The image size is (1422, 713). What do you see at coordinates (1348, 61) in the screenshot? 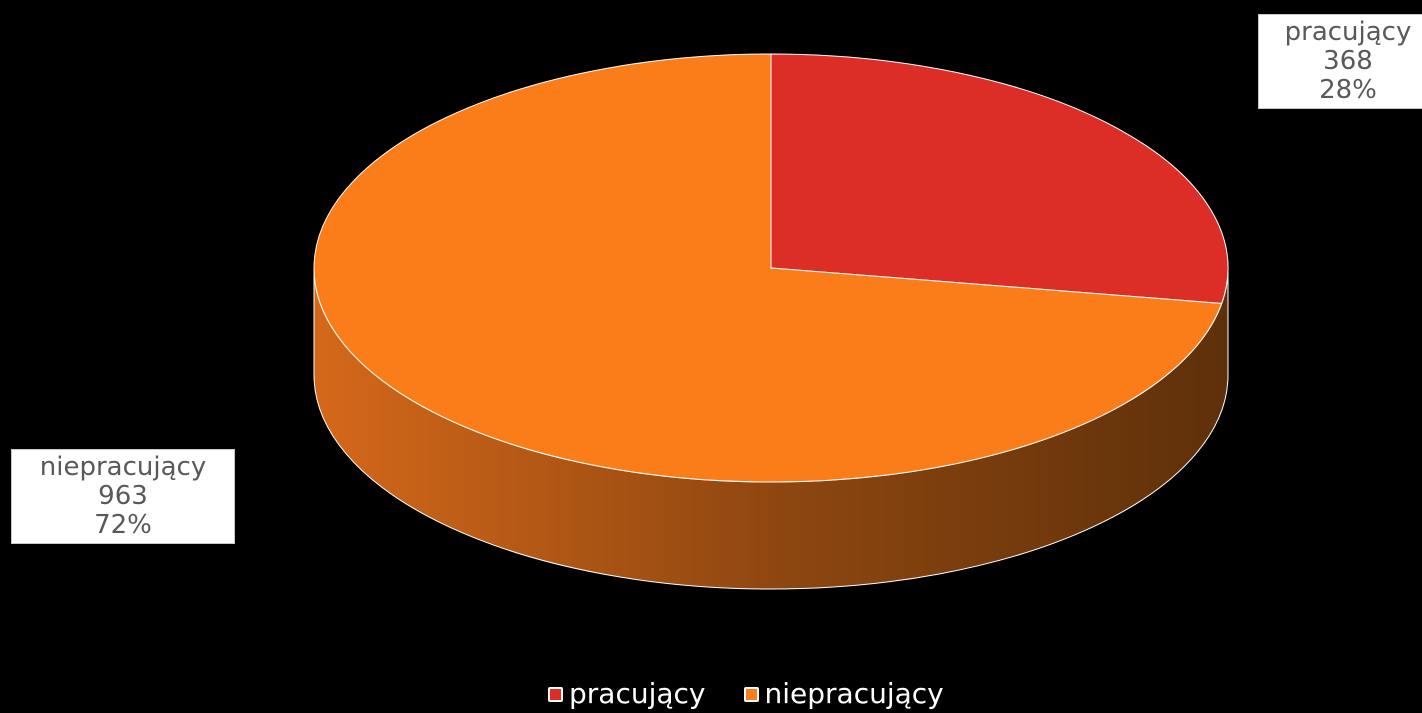
I see `data-label-value: 368` at bounding box center [1348, 61].